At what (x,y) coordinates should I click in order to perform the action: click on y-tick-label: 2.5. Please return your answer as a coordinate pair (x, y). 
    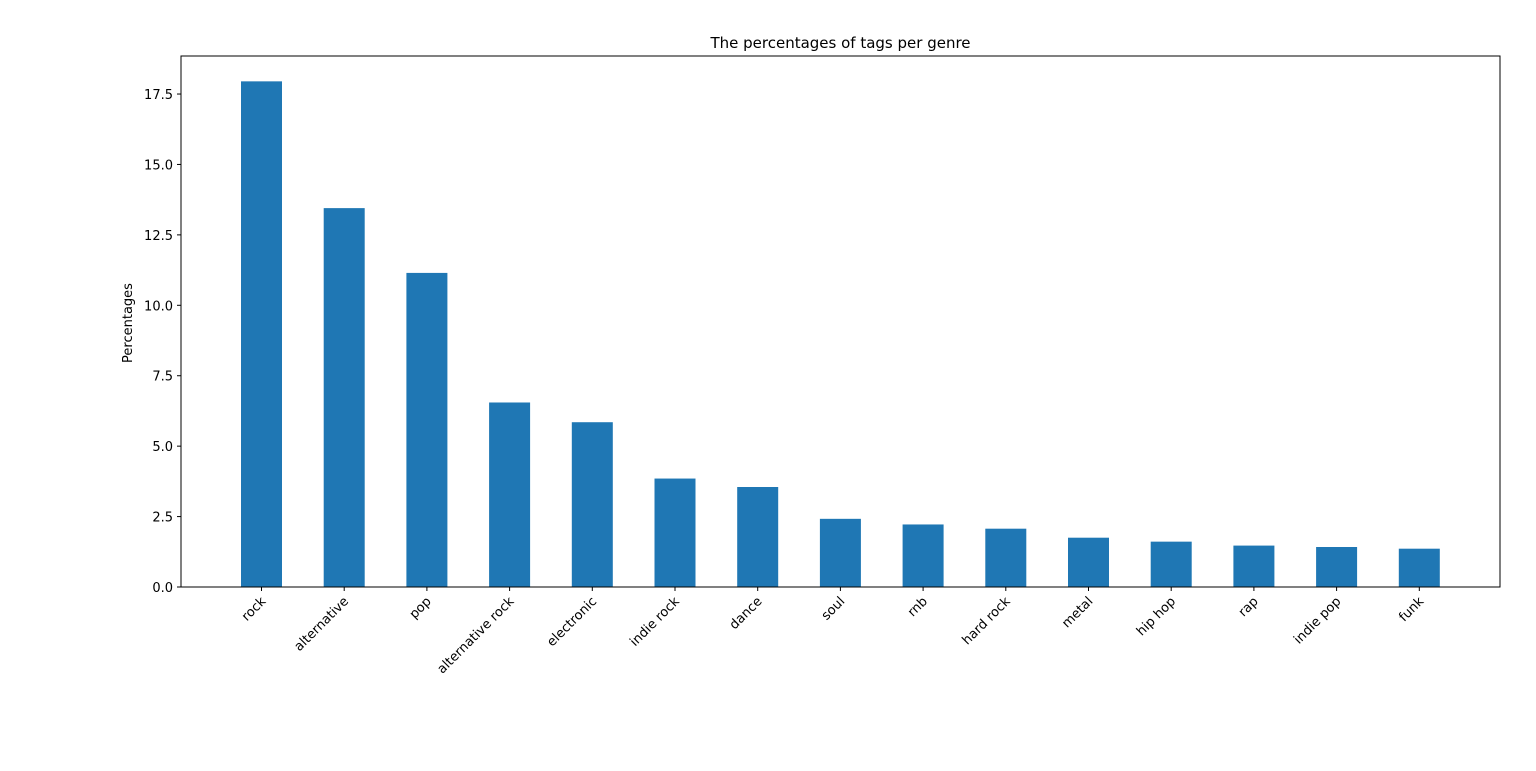
    Looking at the image, I should click on (162, 518).